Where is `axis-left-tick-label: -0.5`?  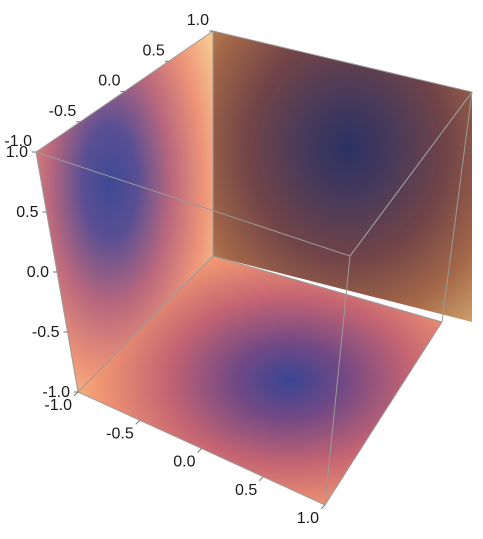
axis-left-tick-label: -0.5 is located at coordinates (46, 332).